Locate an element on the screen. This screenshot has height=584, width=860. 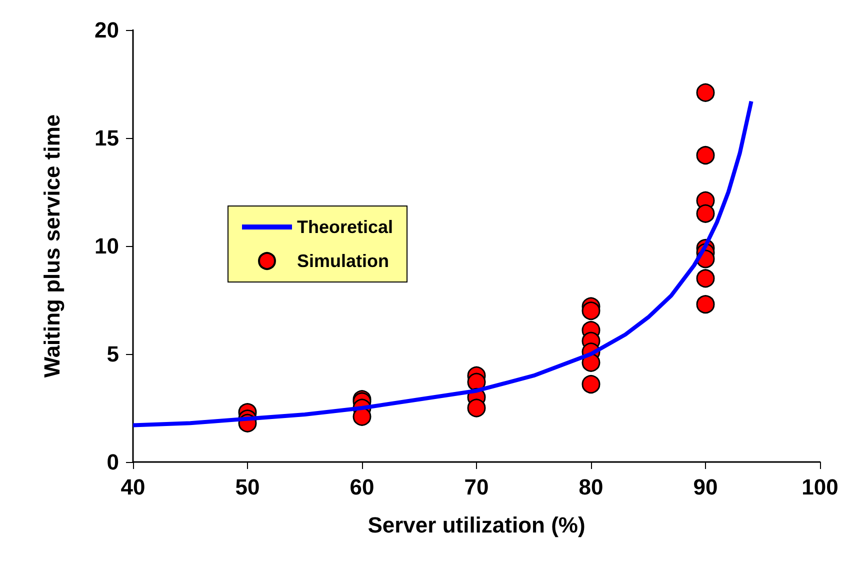
y-tick-label: 20 is located at coordinates (106, 30).